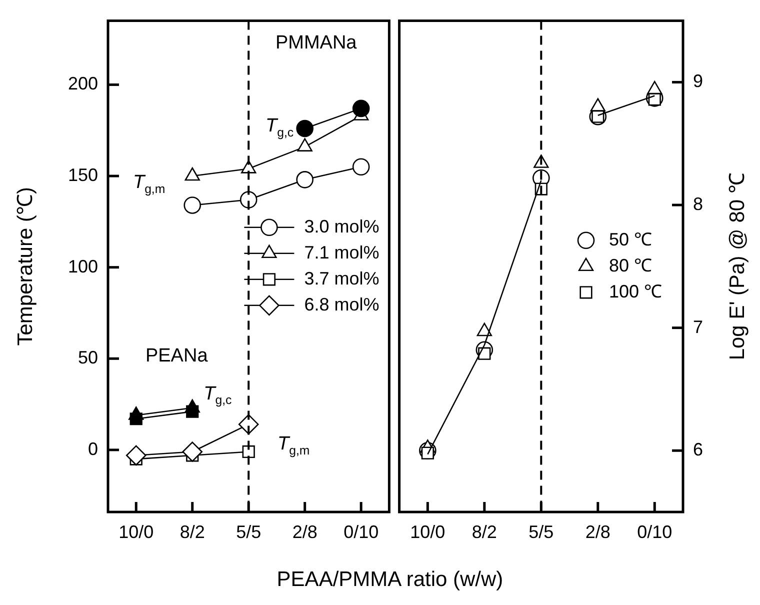  What do you see at coordinates (93, 448) in the screenshot?
I see `y-tick-label: 0` at bounding box center [93, 448].